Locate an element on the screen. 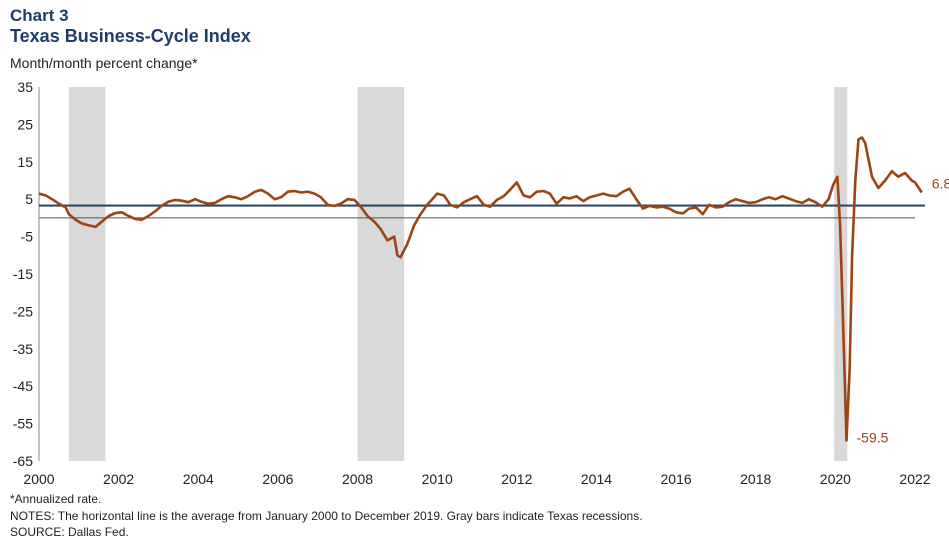 Image resolution: width=949 pixels, height=541 pixels. y-tick-label: 25 is located at coordinates (25, 124).